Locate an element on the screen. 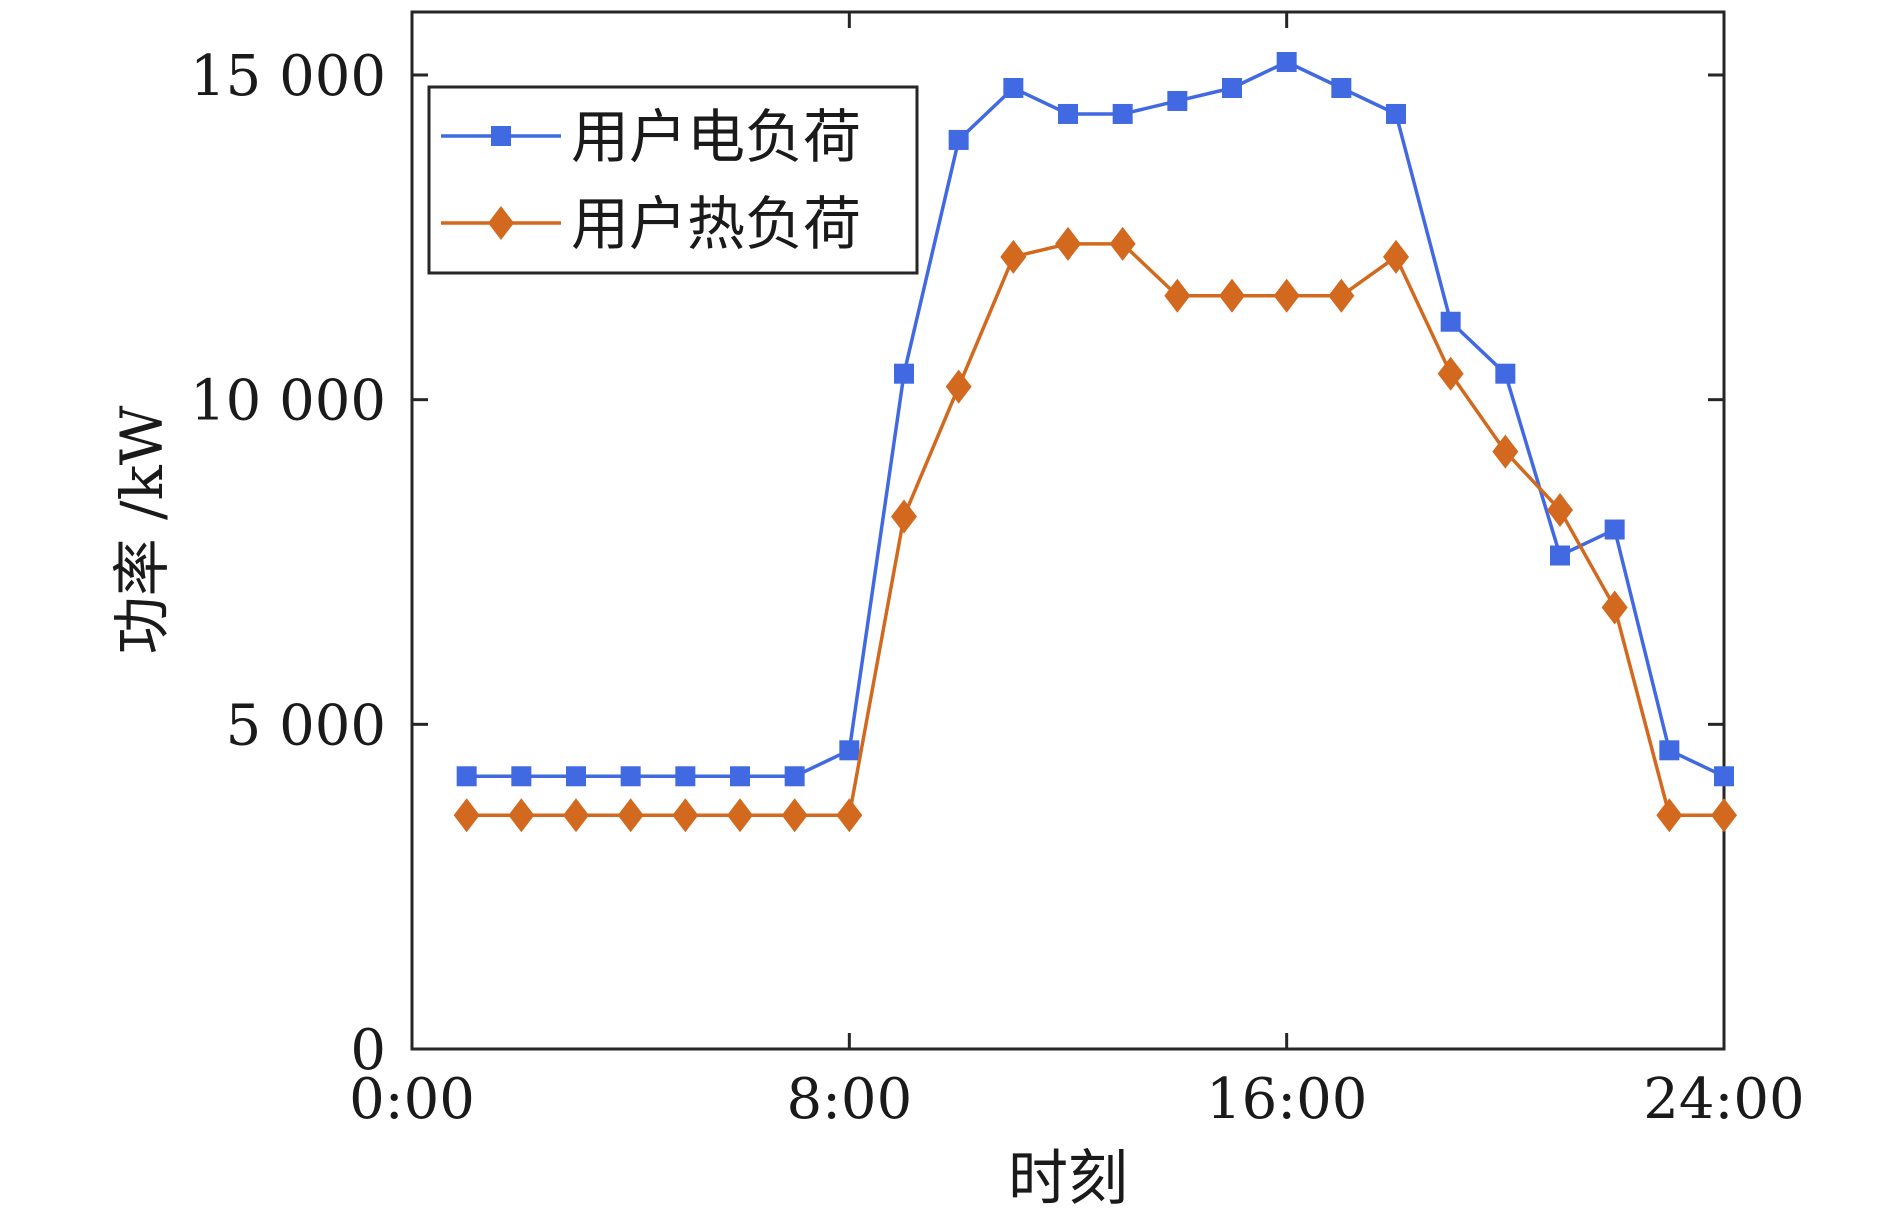  x-axis-title: 时刻 is located at coordinates (1068, 1176).